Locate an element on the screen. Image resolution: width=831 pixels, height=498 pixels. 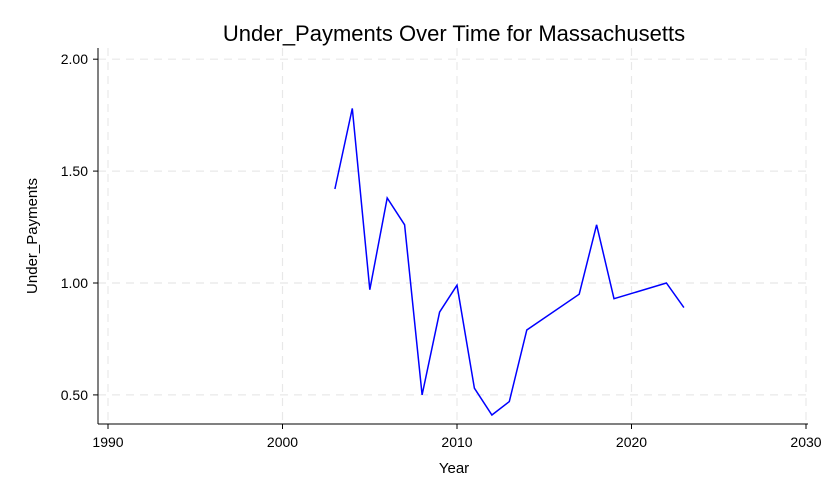
x-axis-label: Year is located at coordinates (454, 468).